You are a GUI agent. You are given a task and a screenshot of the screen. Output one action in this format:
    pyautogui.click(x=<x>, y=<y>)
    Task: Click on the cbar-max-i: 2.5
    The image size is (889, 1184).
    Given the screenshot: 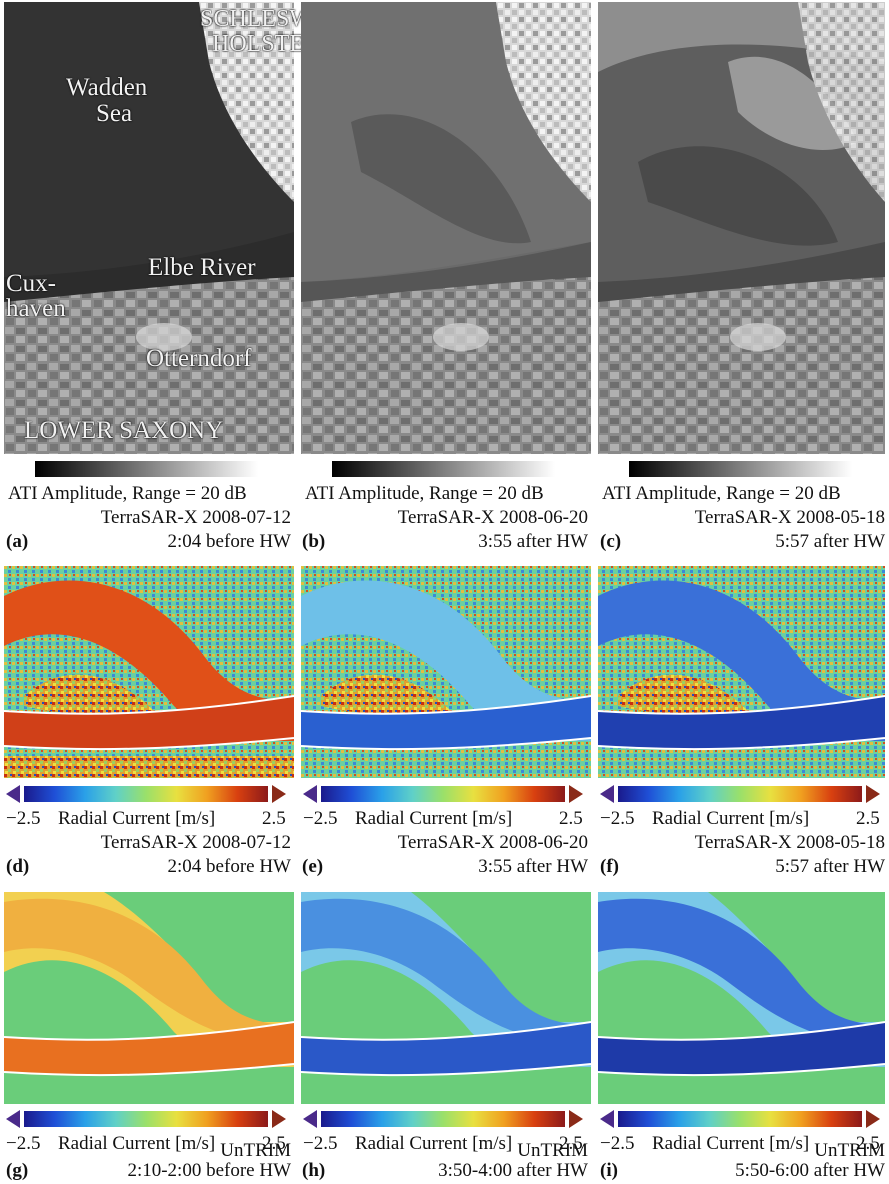 What is the action you would take?
    pyautogui.click(x=868, y=1143)
    